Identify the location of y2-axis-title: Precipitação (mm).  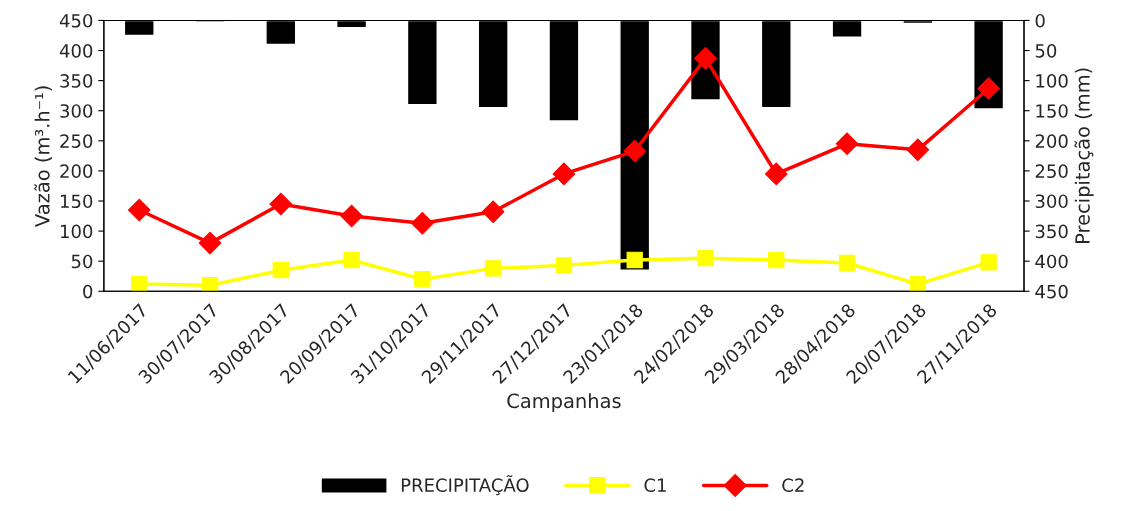
(1084, 155).